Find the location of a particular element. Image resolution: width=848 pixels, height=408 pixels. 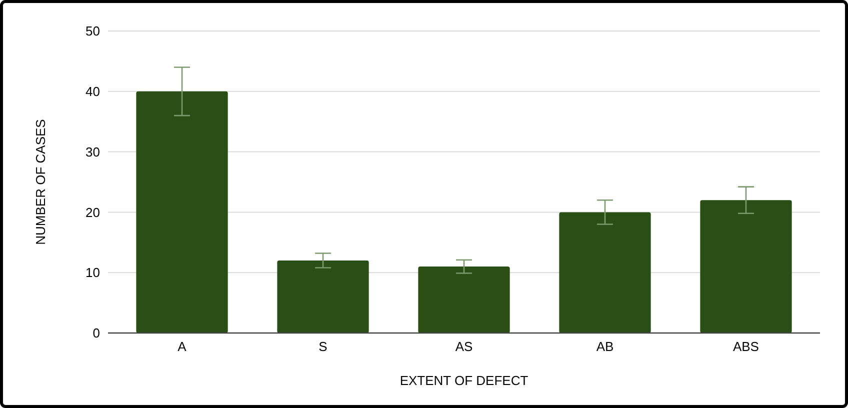

y-tick-label: 20 is located at coordinates (93, 212).